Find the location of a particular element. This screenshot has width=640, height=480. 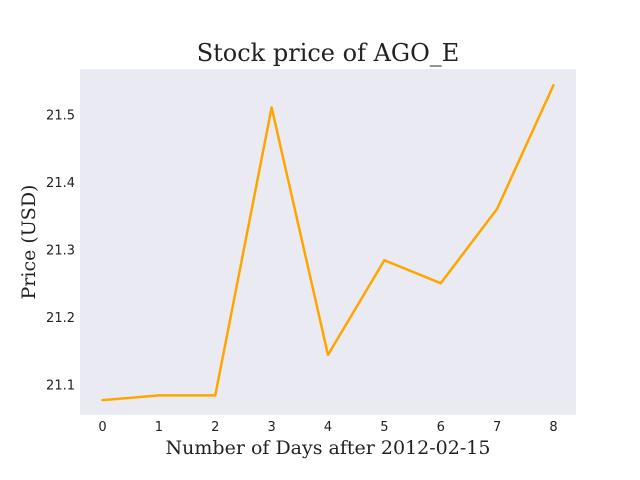

x-tick-label: 7 is located at coordinates (497, 427).